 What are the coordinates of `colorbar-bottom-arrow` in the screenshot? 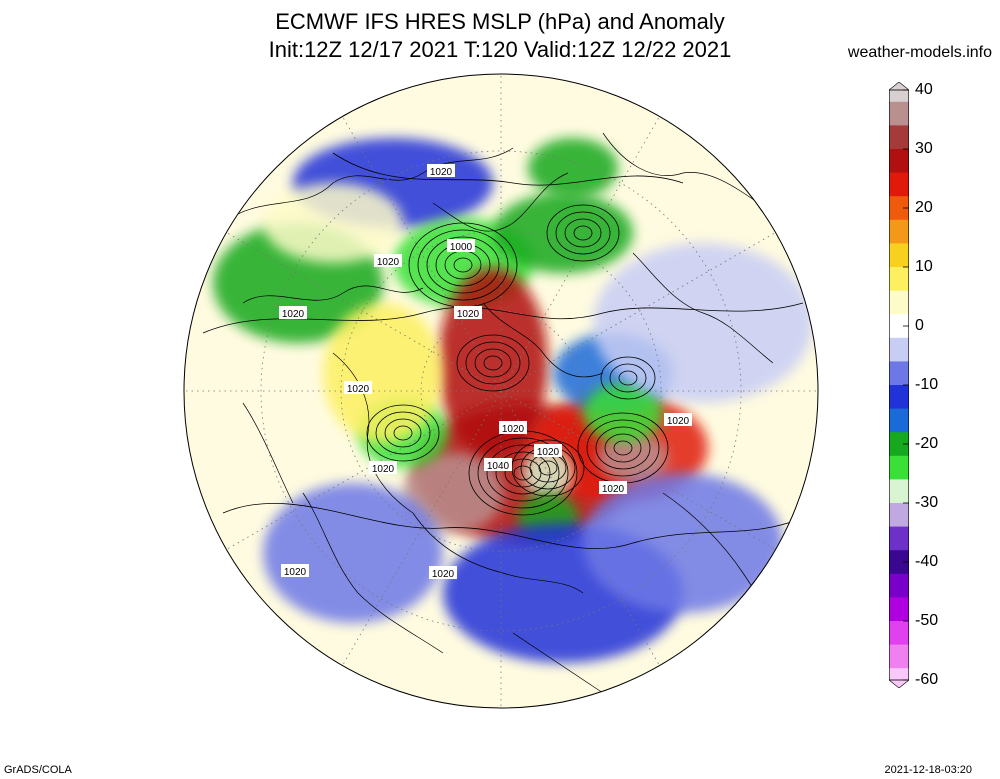 It's located at (899, 683).